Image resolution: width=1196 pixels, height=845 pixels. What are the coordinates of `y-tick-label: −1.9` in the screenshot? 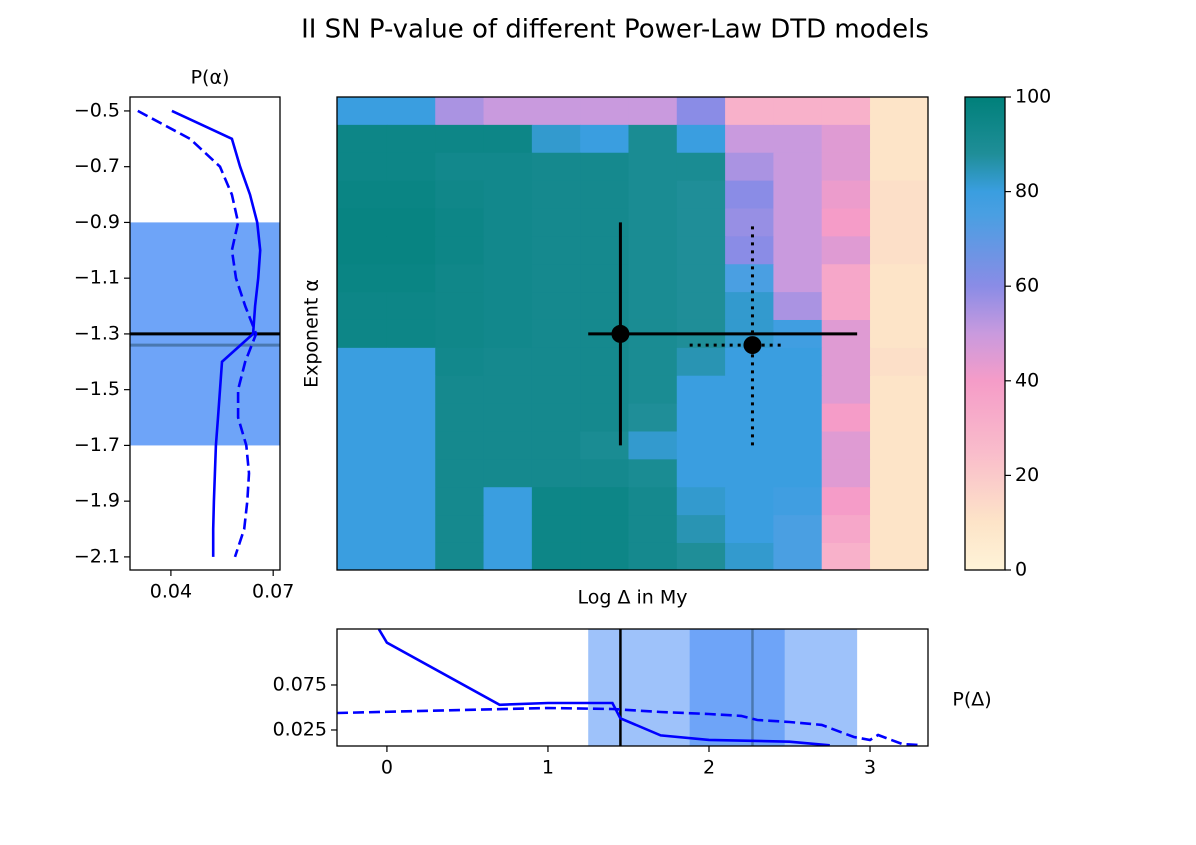 It's located at (97, 501).